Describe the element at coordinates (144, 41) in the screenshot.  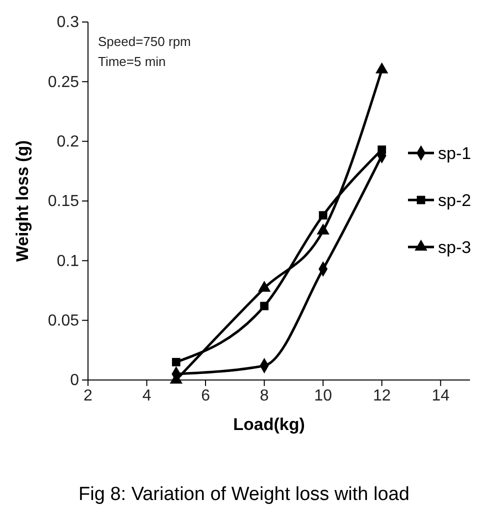
I see `annotation: Speed=750 rpm` at that location.